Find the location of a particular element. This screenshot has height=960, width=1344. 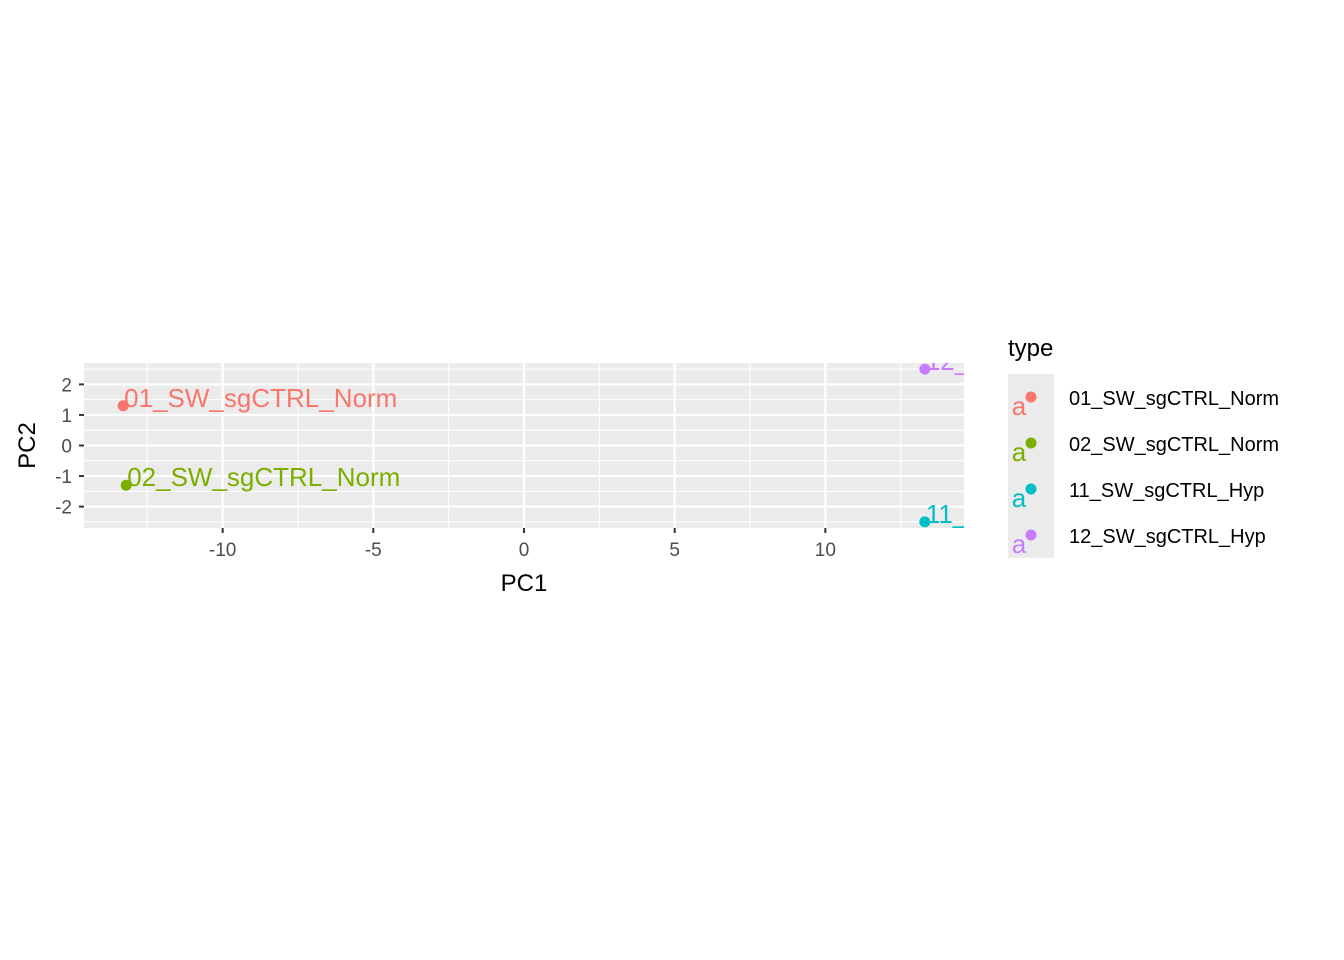

point-label: 02_SW_sgCTRL_Norm is located at coordinates (263, 477).